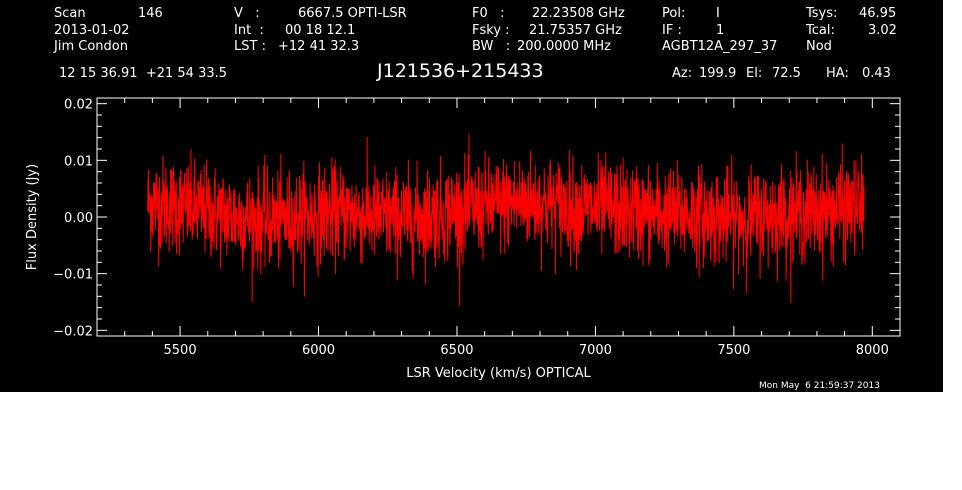 This screenshot has height=490, width=962. What do you see at coordinates (733, 350) in the screenshot?
I see `x-tick-label: 7500` at bounding box center [733, 350].